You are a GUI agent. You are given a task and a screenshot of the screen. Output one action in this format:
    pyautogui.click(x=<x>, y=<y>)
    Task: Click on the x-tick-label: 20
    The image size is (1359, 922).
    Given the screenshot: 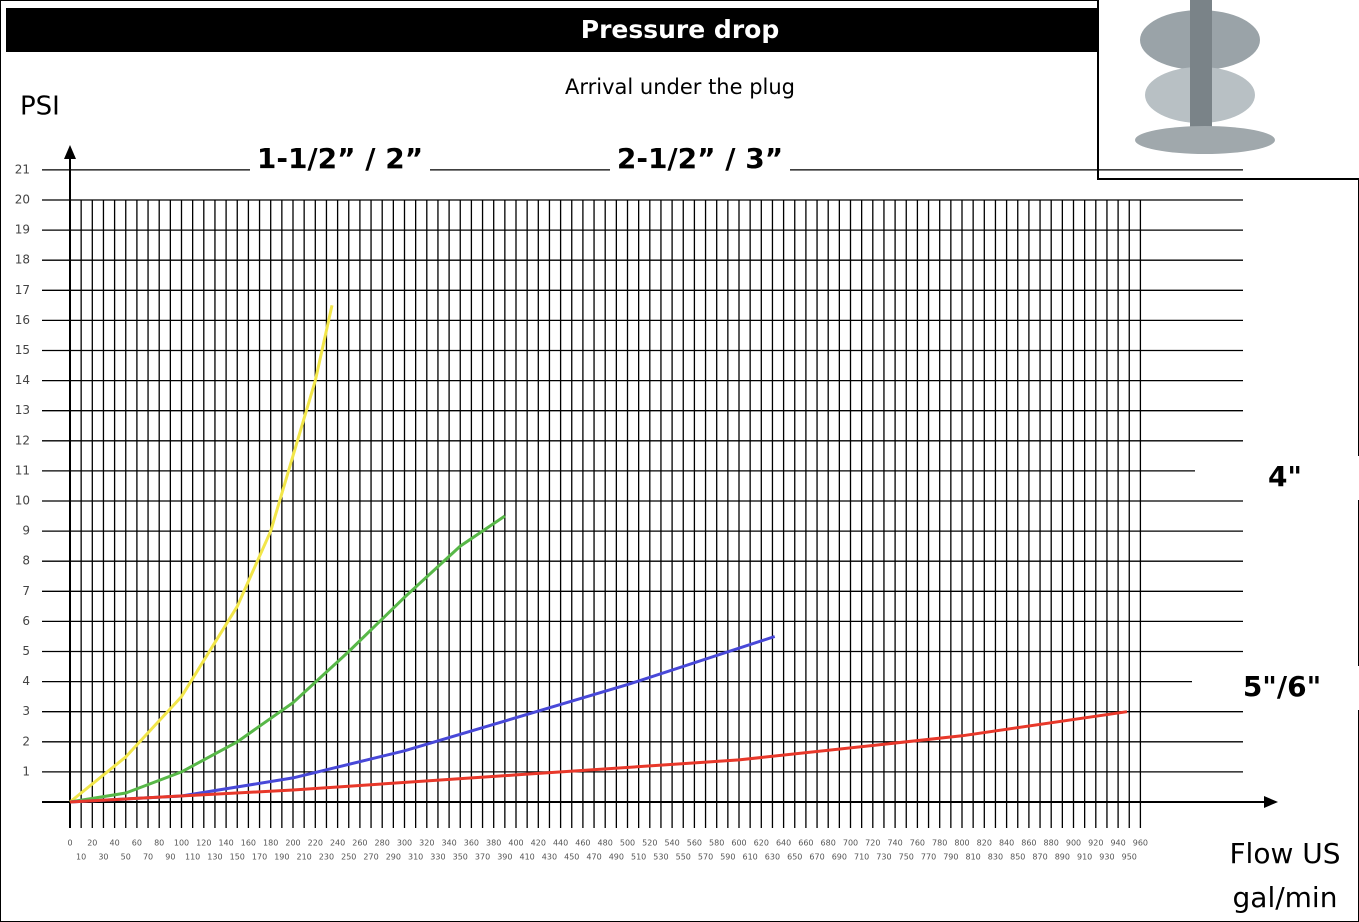 What is the action you would take?
    pyautogui.click(x=92, y=843)
    